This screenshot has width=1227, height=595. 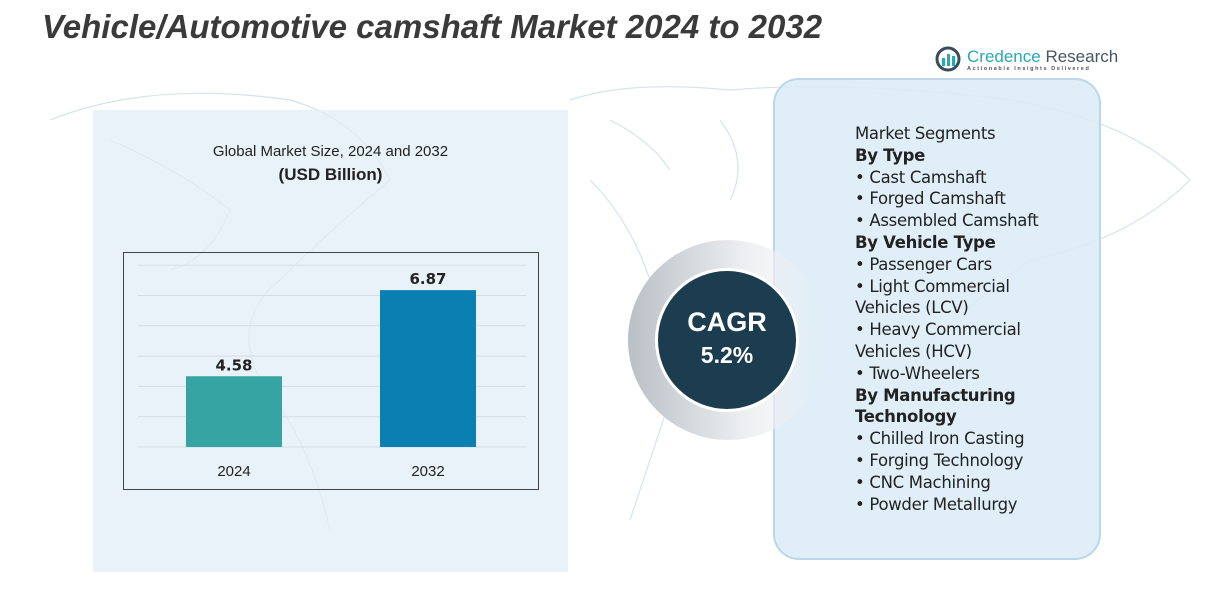 I want to click on logo-name-part2: Research, so click(x=1079, y=56).